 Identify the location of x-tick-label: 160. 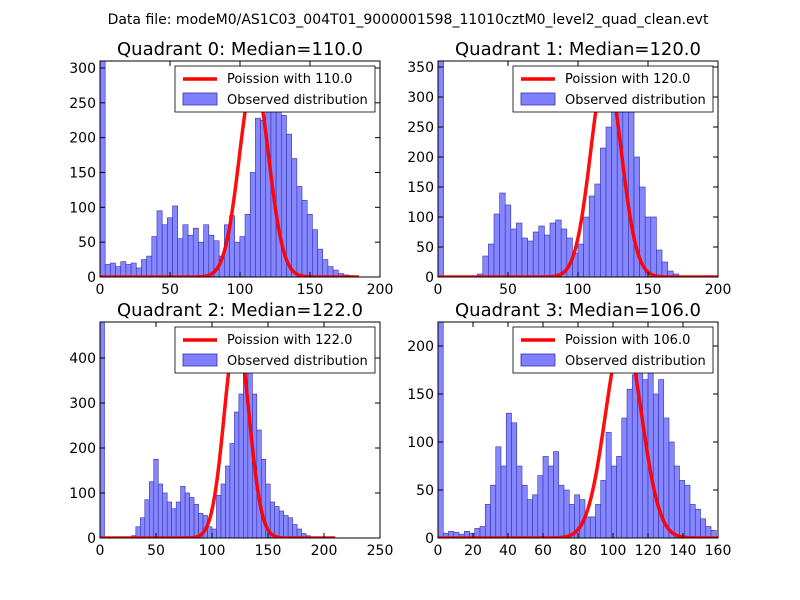
(718, 551).